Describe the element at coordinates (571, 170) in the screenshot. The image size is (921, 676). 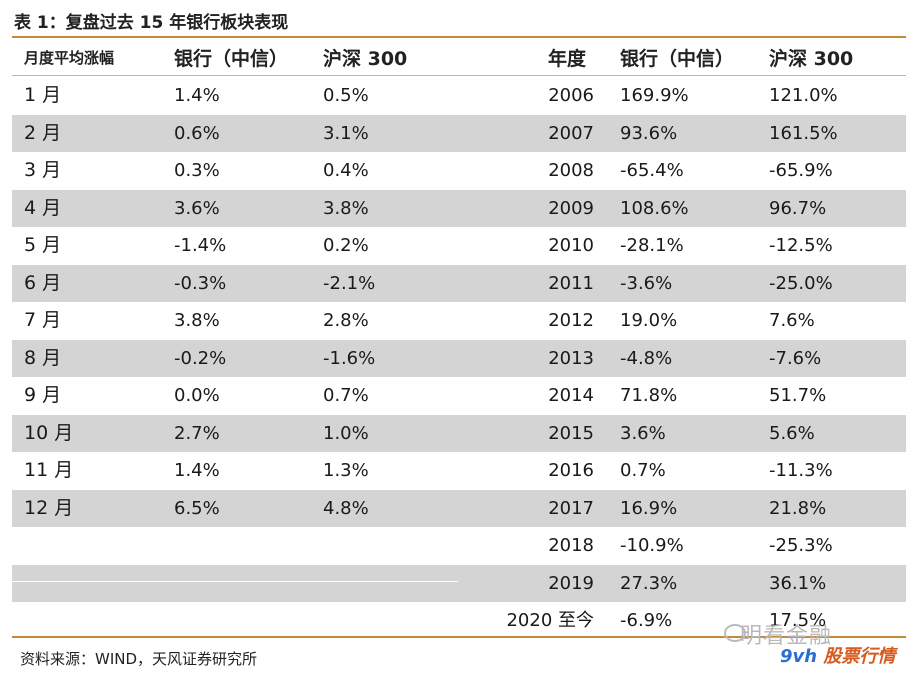
I see `cell-year: 2008` at that location.